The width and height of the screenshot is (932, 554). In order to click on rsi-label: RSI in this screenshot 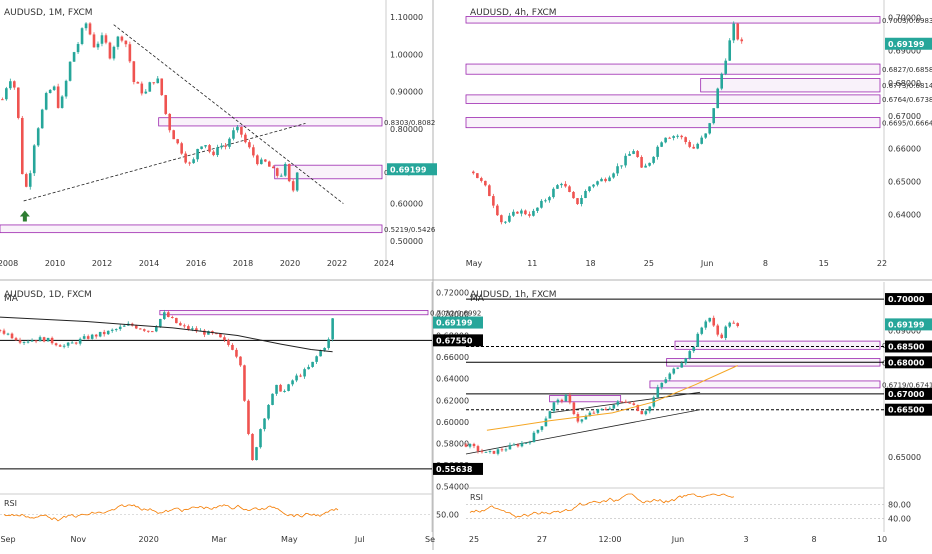, I will do `click(10, 503)`.